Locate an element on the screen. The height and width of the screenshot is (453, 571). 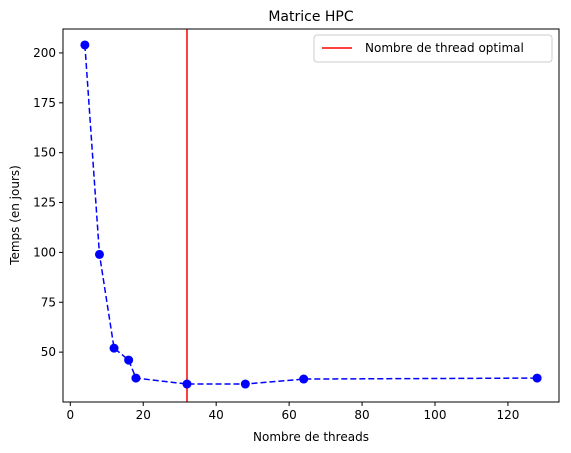
y-tick-label: 200 is located at coordinates (44, 53).